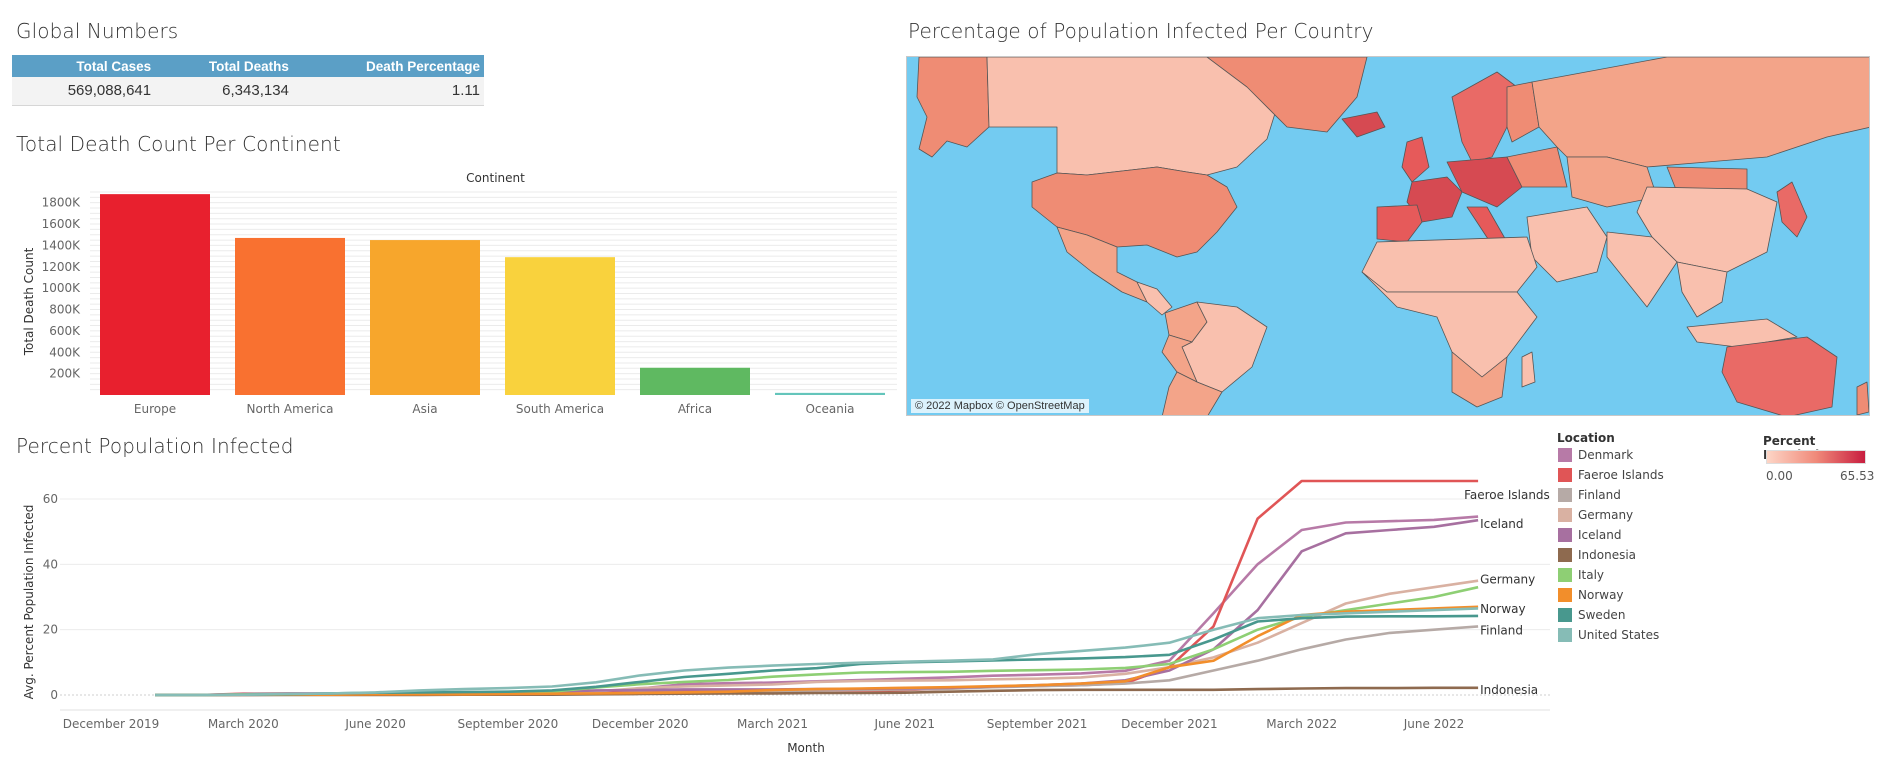 The width and height of the screenshot is (1881, 775). I want to click on line-x-tick-label: March 2021, so click(772, 724).